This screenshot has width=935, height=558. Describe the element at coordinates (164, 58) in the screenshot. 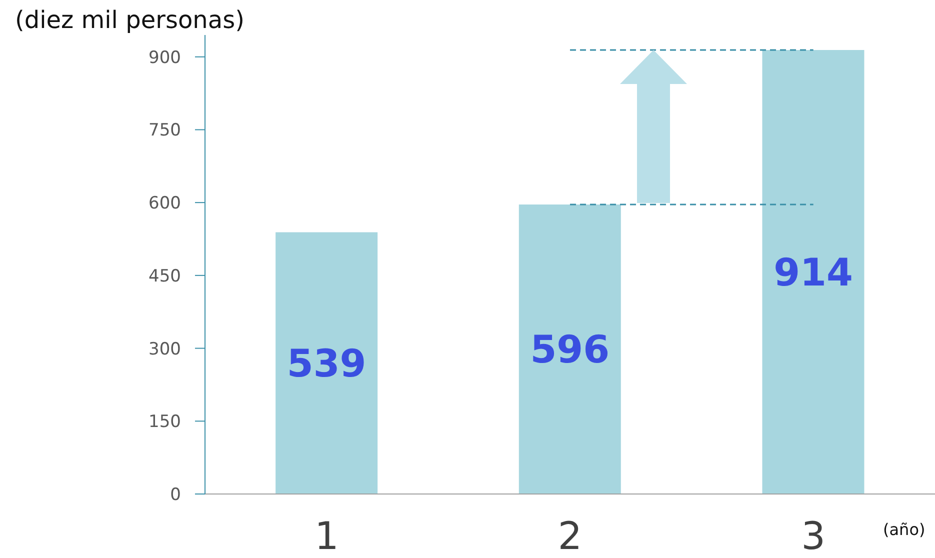

I see `y-tick-label: 900` at that location.